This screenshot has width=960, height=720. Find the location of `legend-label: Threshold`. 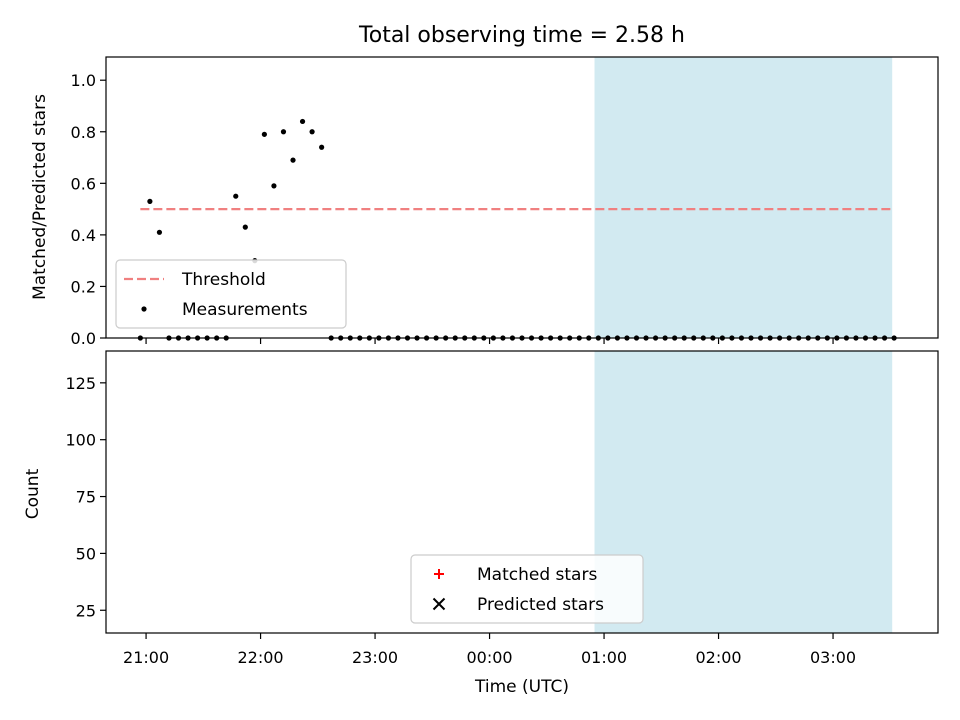

legend-label: Threshold is located at coordinates (223, 280).